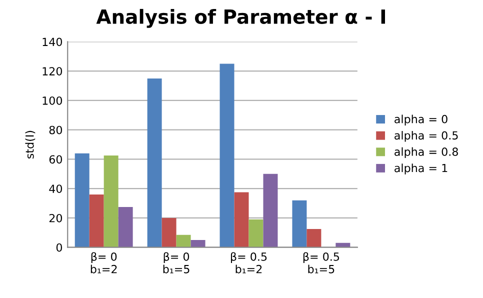 Image resolution: width=483 pixels, height=298 pixels. I want to click on legend-label: alpha = 1, so click(421, 169).